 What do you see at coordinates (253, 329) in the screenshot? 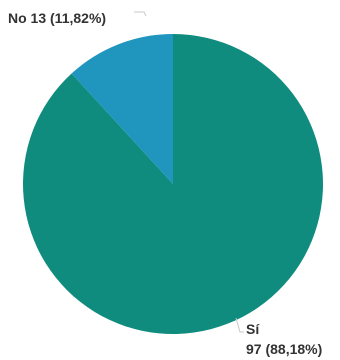
I see `slice-label-si-name: Sí` at bounding box center [253, 329].